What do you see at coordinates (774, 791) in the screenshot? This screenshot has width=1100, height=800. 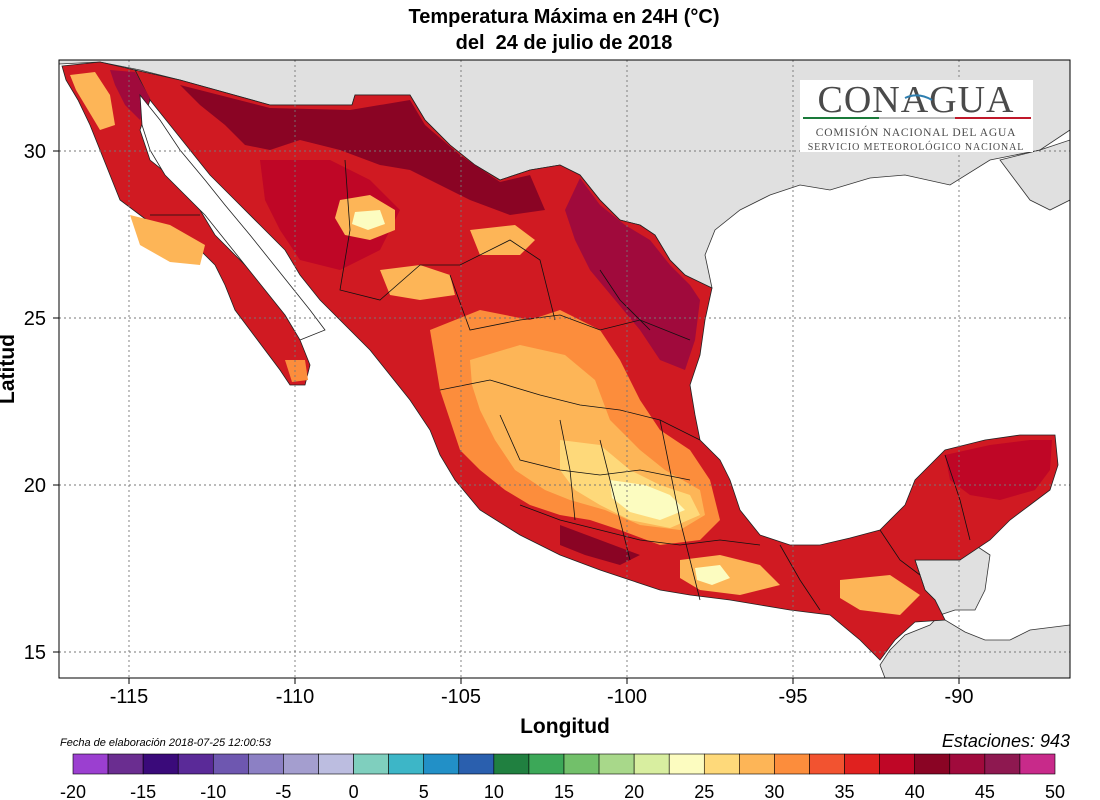 I see `colorbar-label: 30` at bounding box center [774, 791].